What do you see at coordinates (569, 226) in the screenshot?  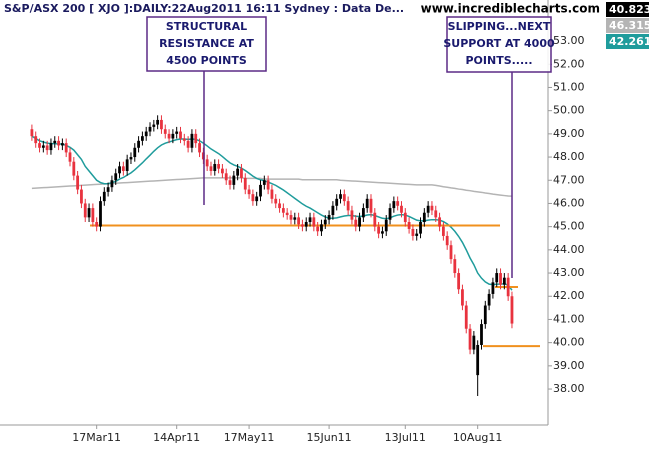 I see `y-tick-label: 45.00` at bounding box center [569, 226].